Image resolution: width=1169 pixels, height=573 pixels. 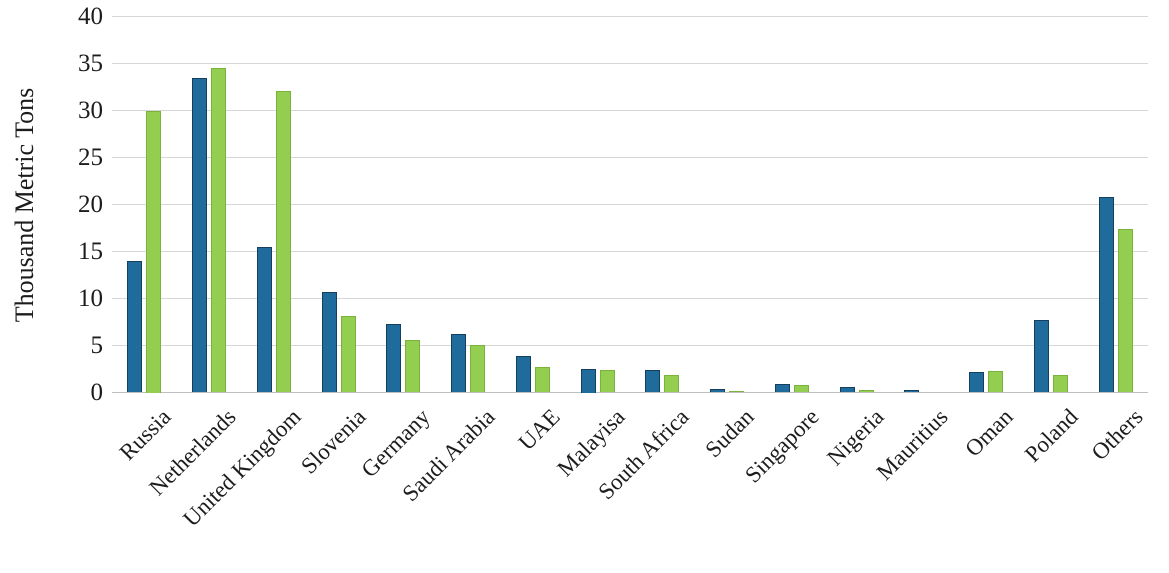 What do you see at coordinates (90, 204) in the screenshot?
I see `y-tick-label: 20` at bounding box center [90, 204].